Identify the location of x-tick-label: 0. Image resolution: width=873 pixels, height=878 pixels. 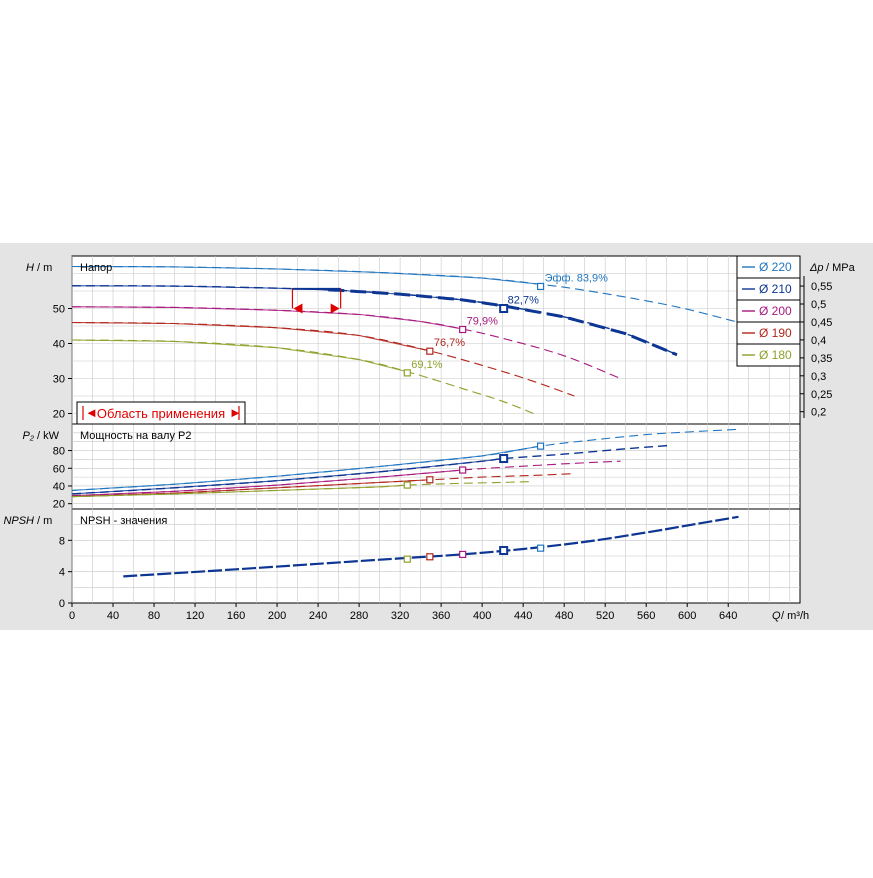
(72, 616).